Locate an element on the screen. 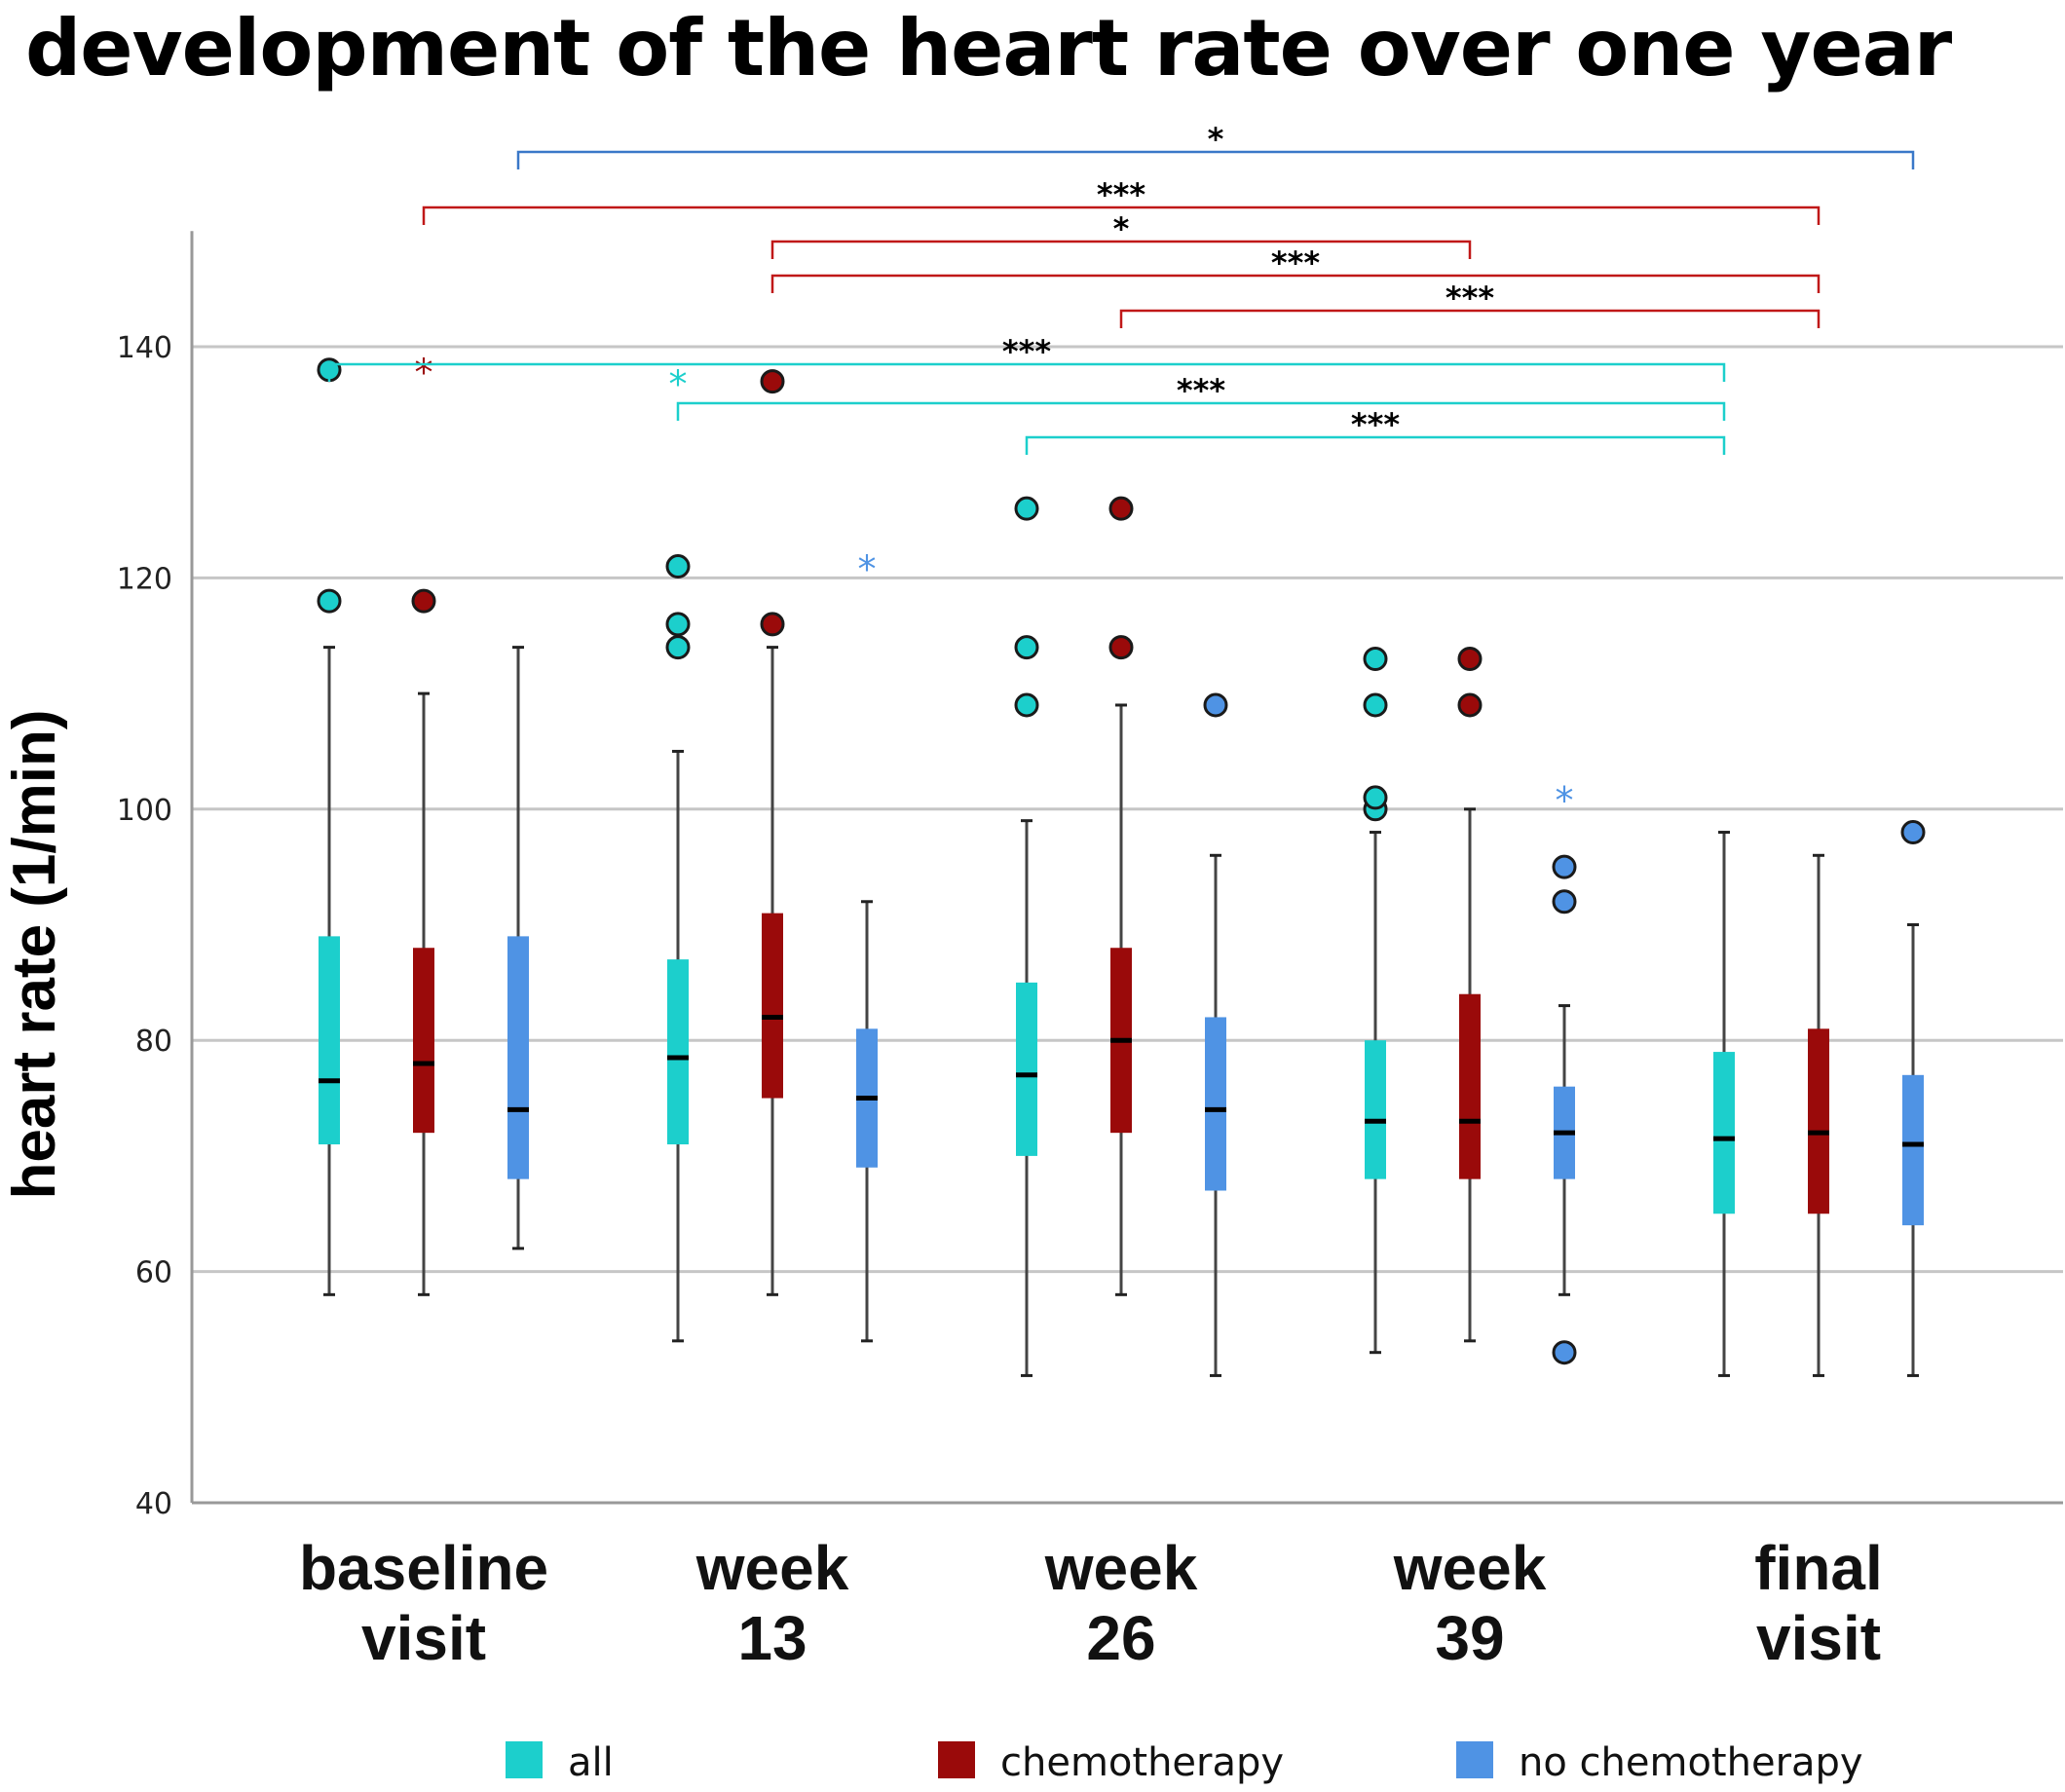 The width and height of the screenshot is (2065, 1792). x-category-label-3-line1: week is located at coordinates (1470, 1568).